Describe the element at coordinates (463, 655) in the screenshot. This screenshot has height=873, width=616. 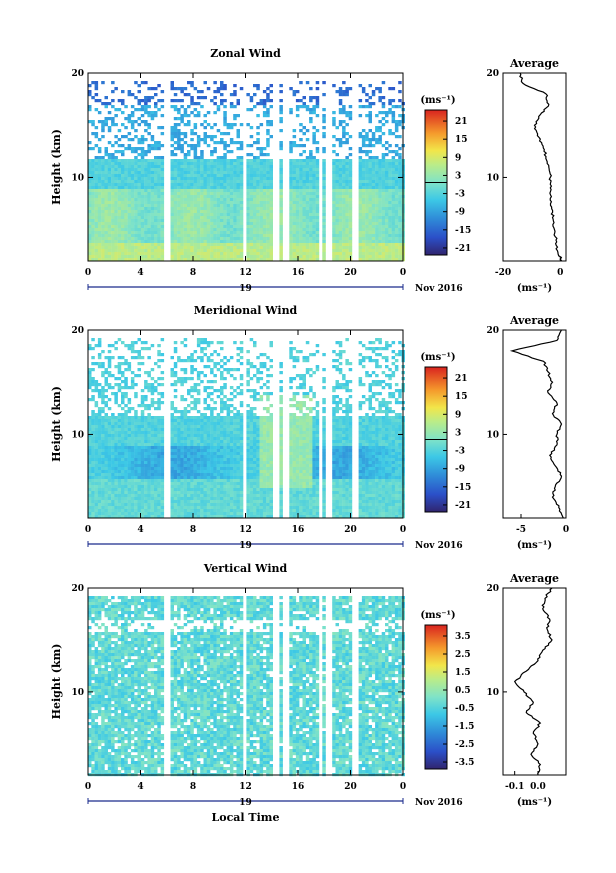
I see `colorbar-tick: 2.5` at that location.